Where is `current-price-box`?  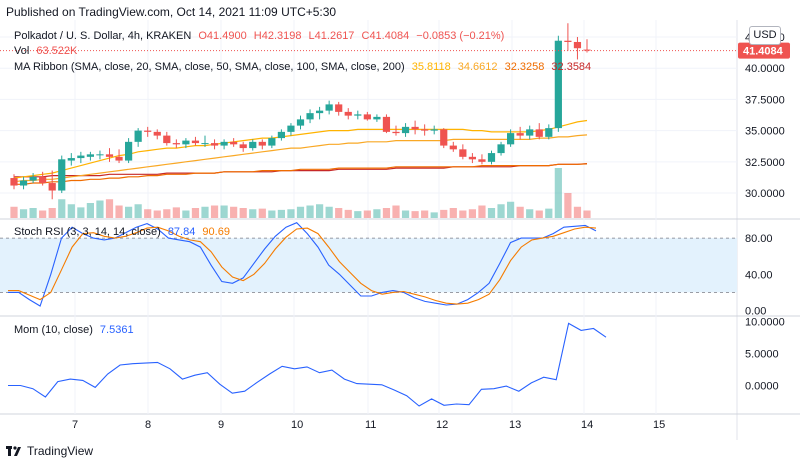
current-price-box is located at coordinates (764, 50).